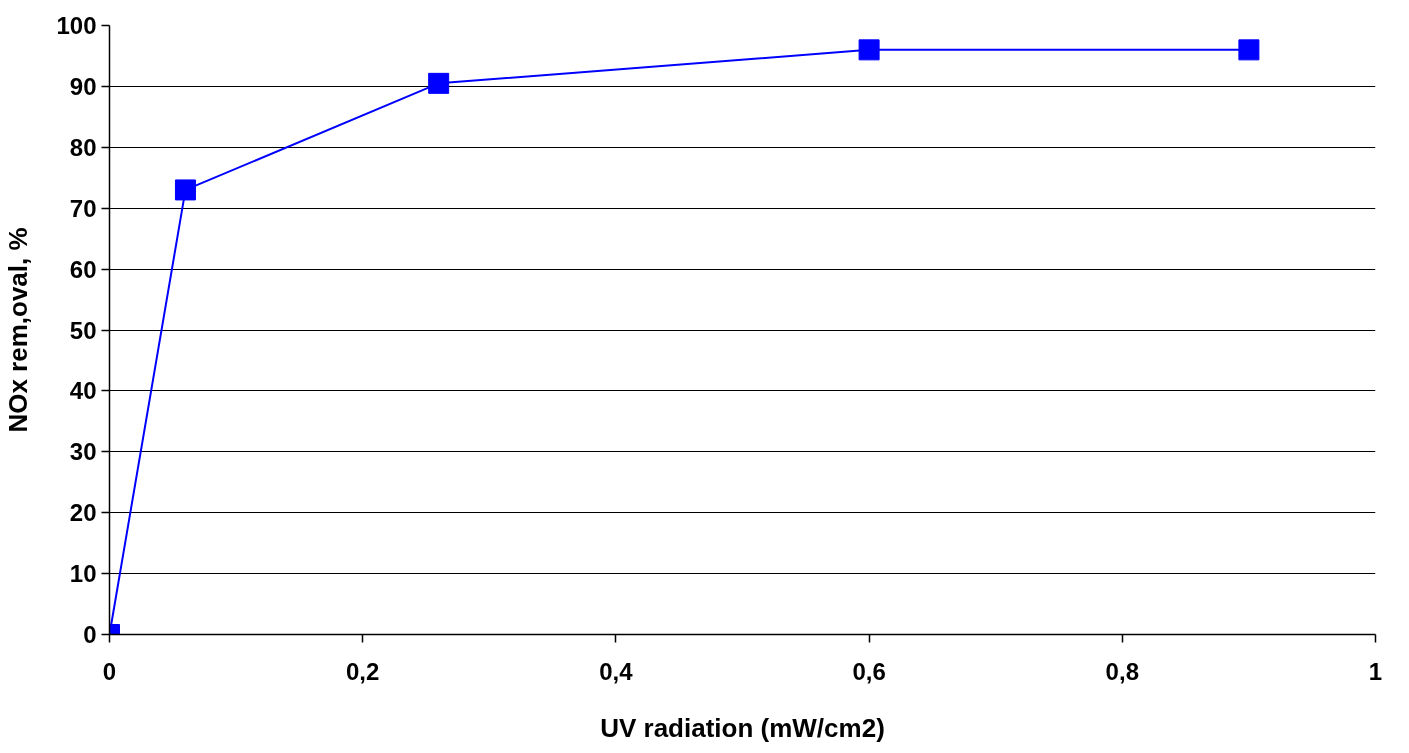 The height and width of the screenshot is (753, 1409). Describe the element at coordinates (76, 25) in the screenshot. I see `y-tick-label: 100` at that location.